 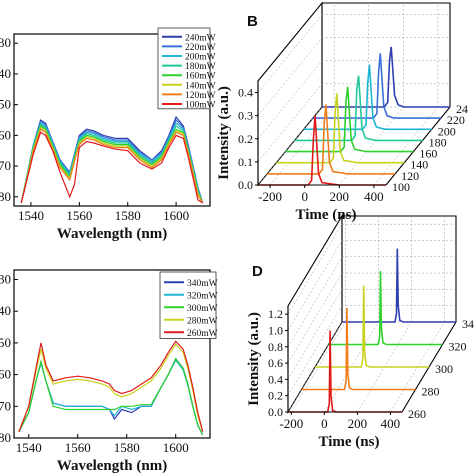 I want to click on panel-d-xlabel: Time (ns), so click(x=349, y=442).